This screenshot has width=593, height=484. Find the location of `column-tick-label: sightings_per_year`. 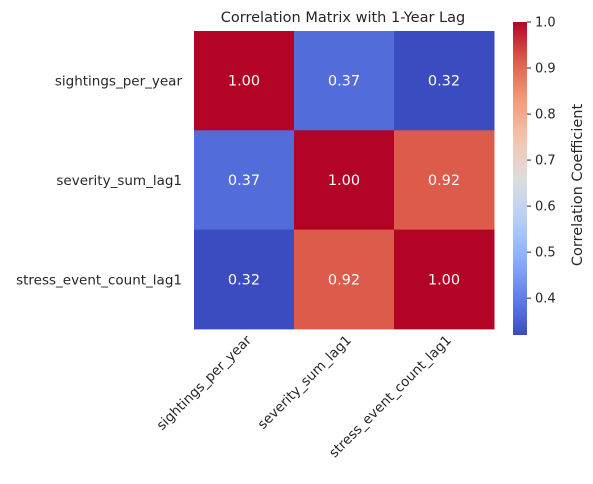

column-tick-label: sightings_per_year is located at coordinates (205, 383).